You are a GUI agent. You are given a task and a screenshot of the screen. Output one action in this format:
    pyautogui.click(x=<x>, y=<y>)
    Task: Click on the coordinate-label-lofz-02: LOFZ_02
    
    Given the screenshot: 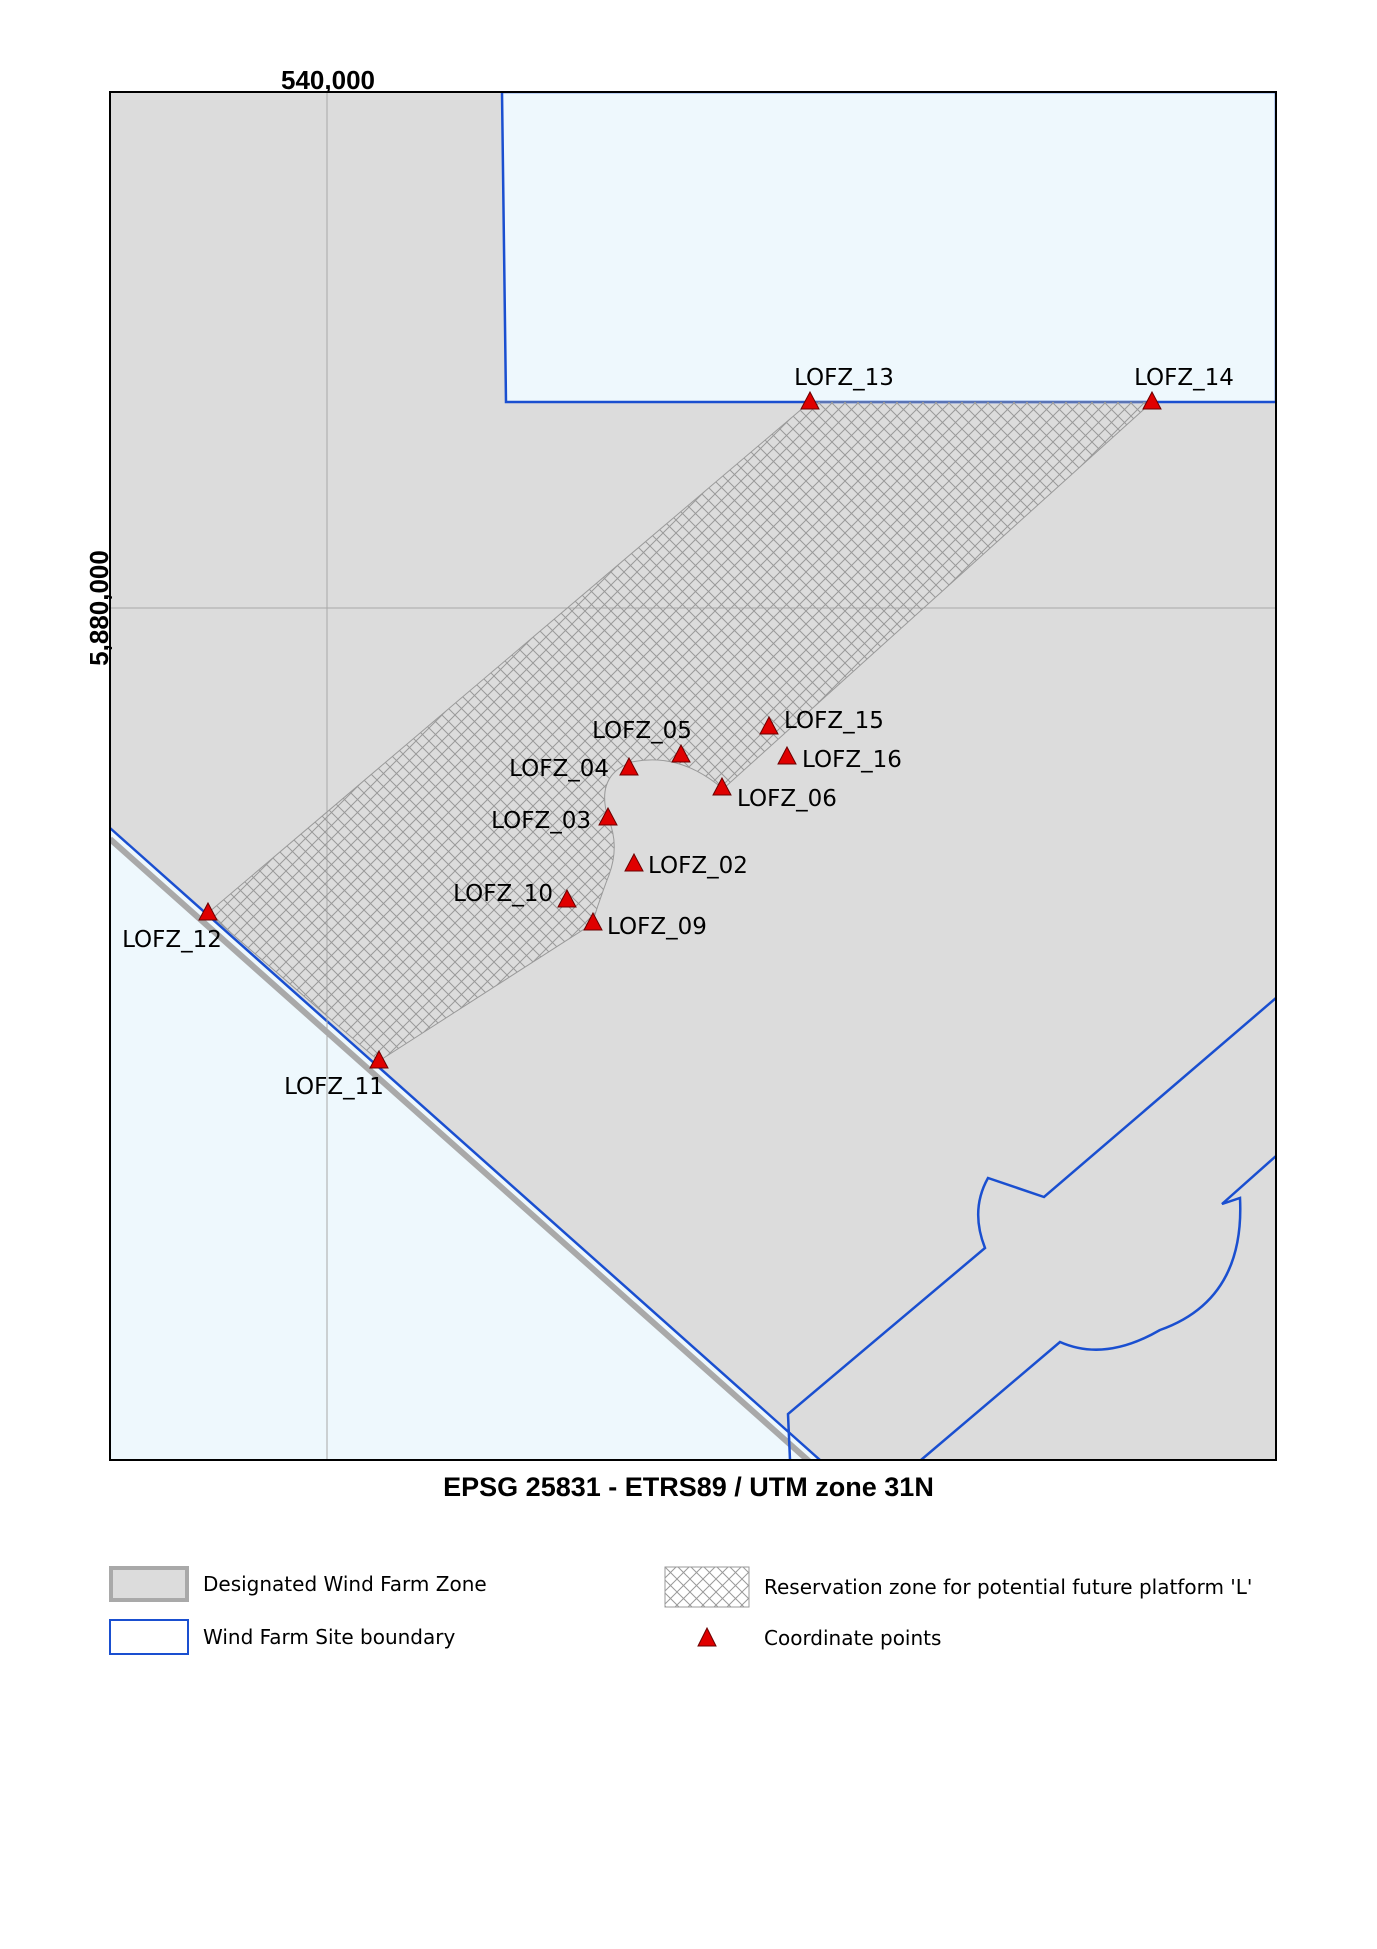 What is the action you would take?
    pyautogui.click(x=698, y=866)
    